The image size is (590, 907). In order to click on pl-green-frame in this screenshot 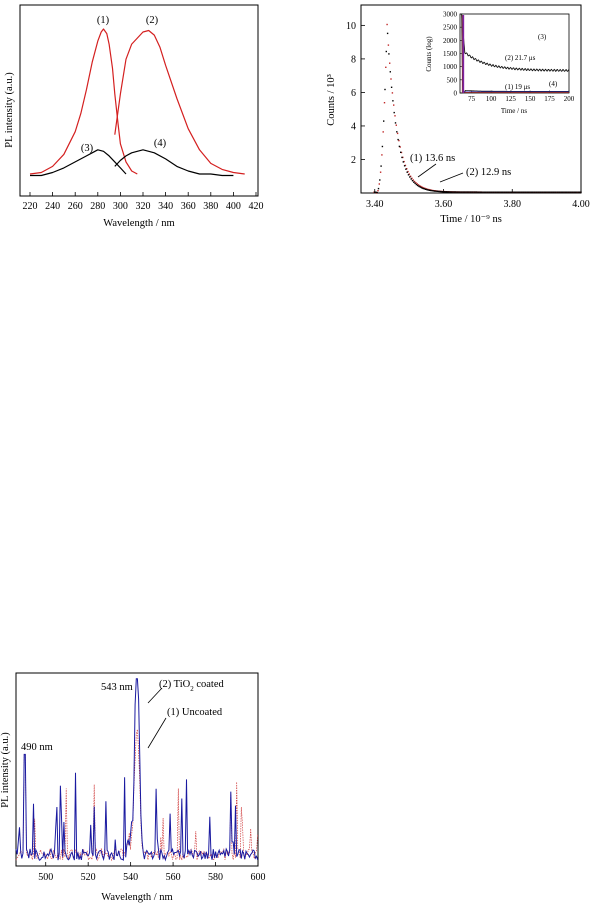, I will do `click(137, 769)`.